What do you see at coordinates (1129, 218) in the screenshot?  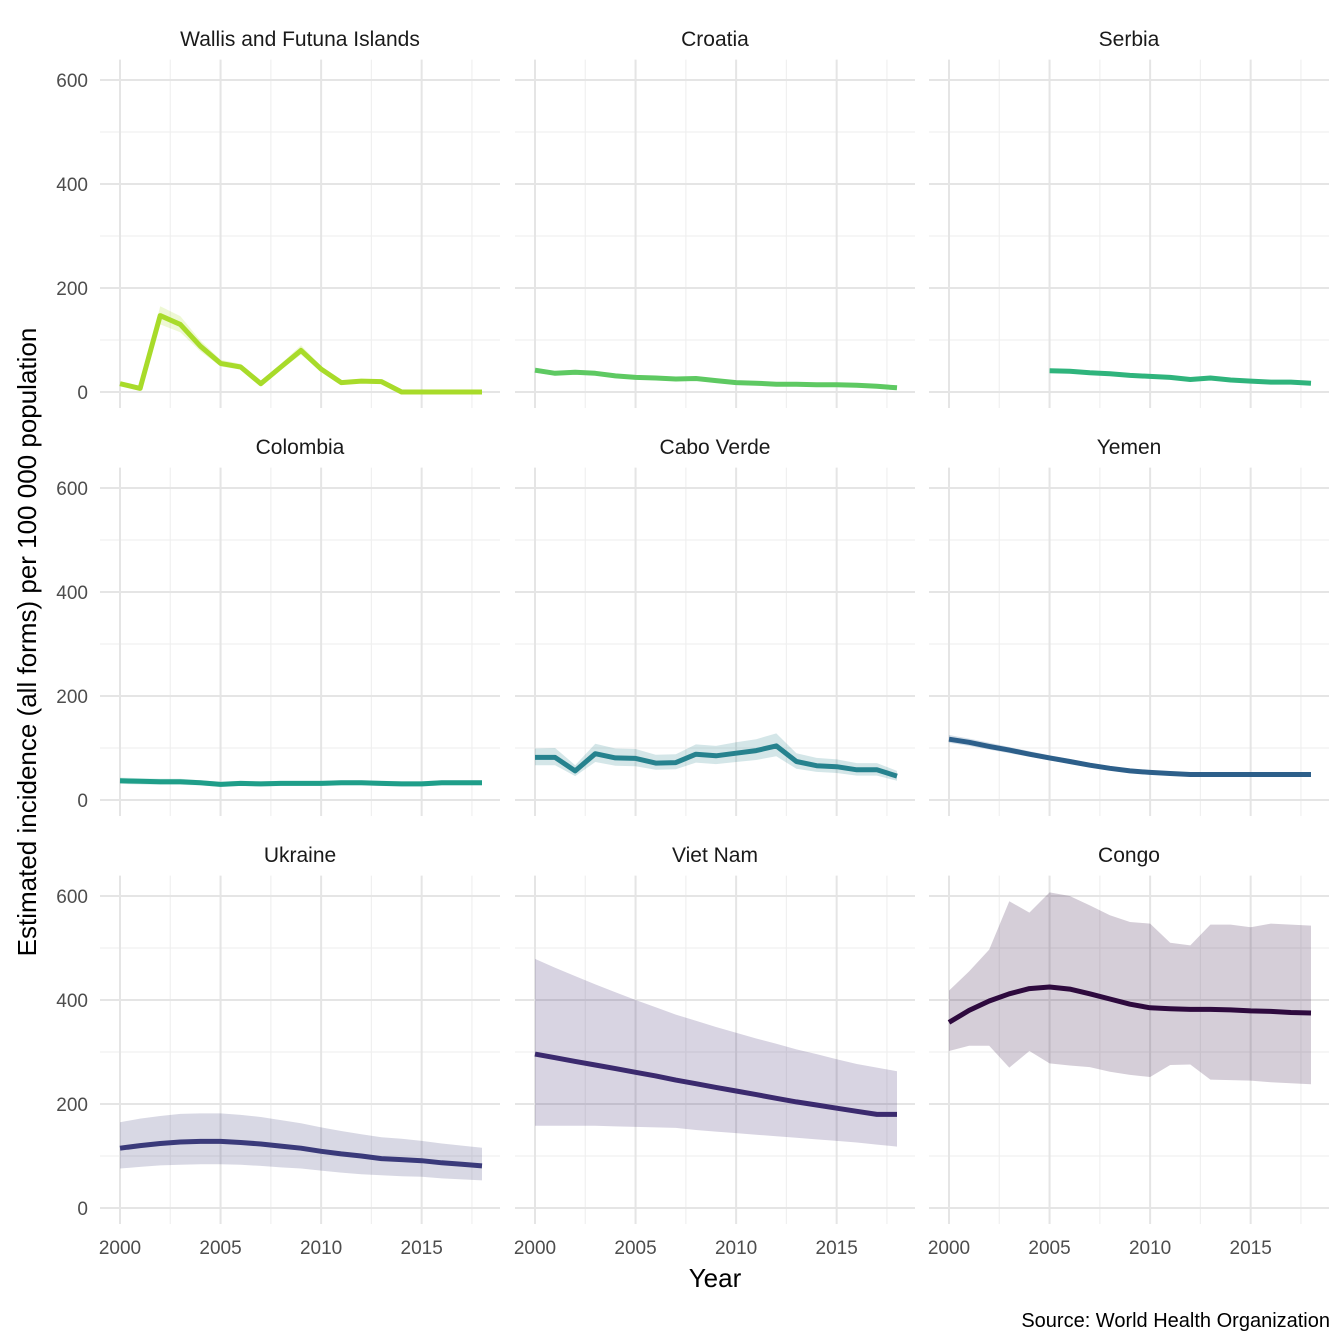 I see `facet-panel: Serbia` at bounding box center [1129, 218].